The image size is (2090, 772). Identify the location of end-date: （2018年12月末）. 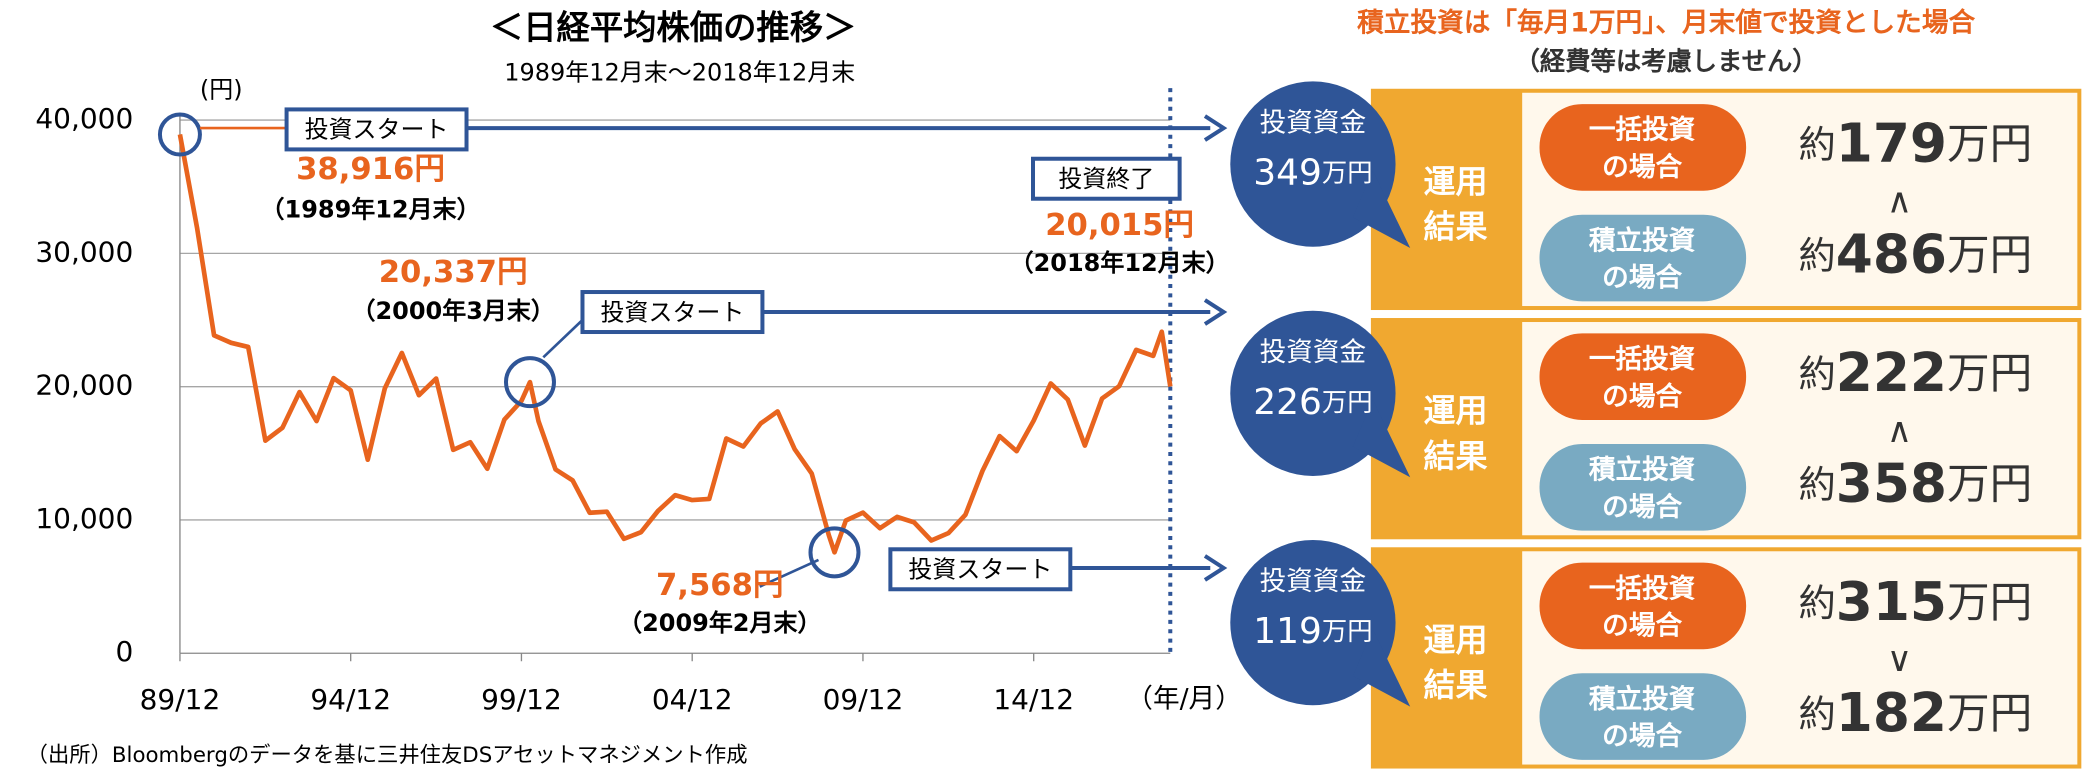
(1120, 263).